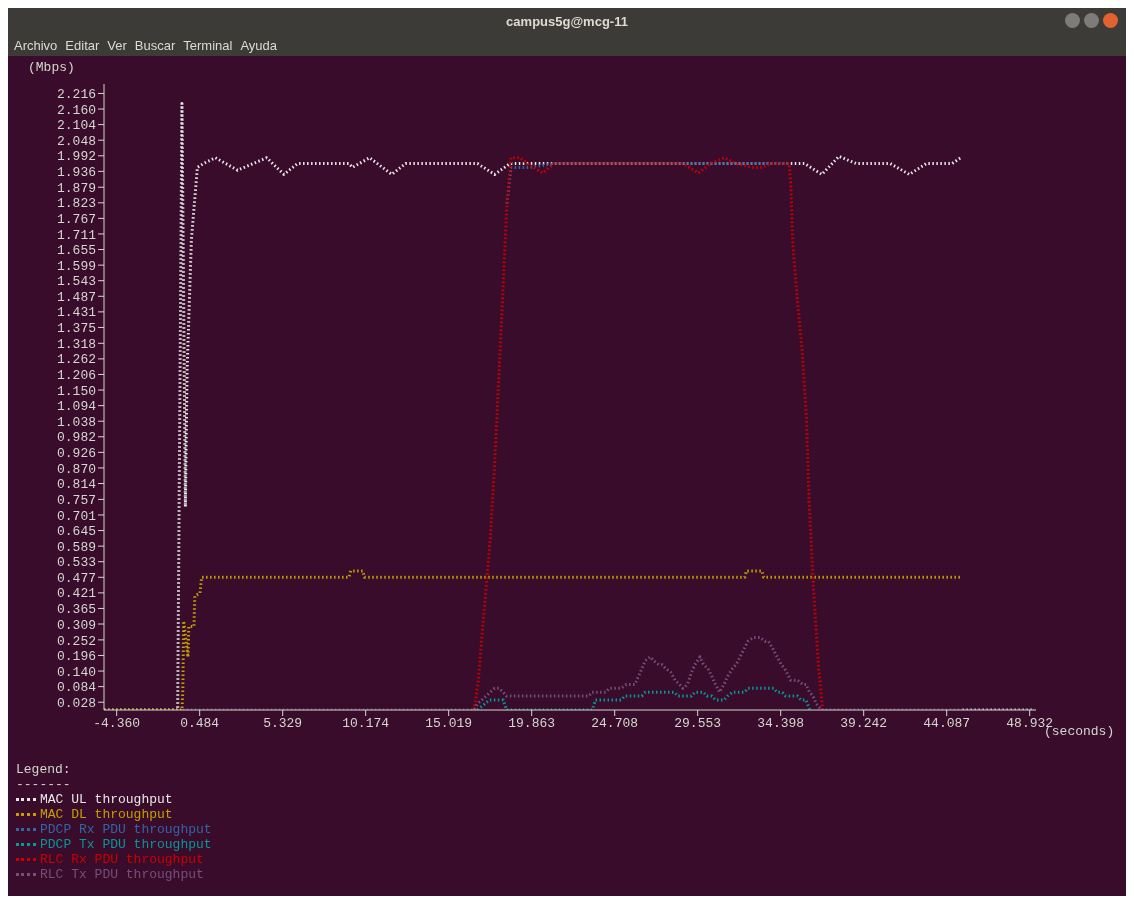 The image size is (1134, 908). Describe the element at coordinates (122, 859) in the screenshot. I see `legend-label: RLC Rx PDU throughput` at that location.